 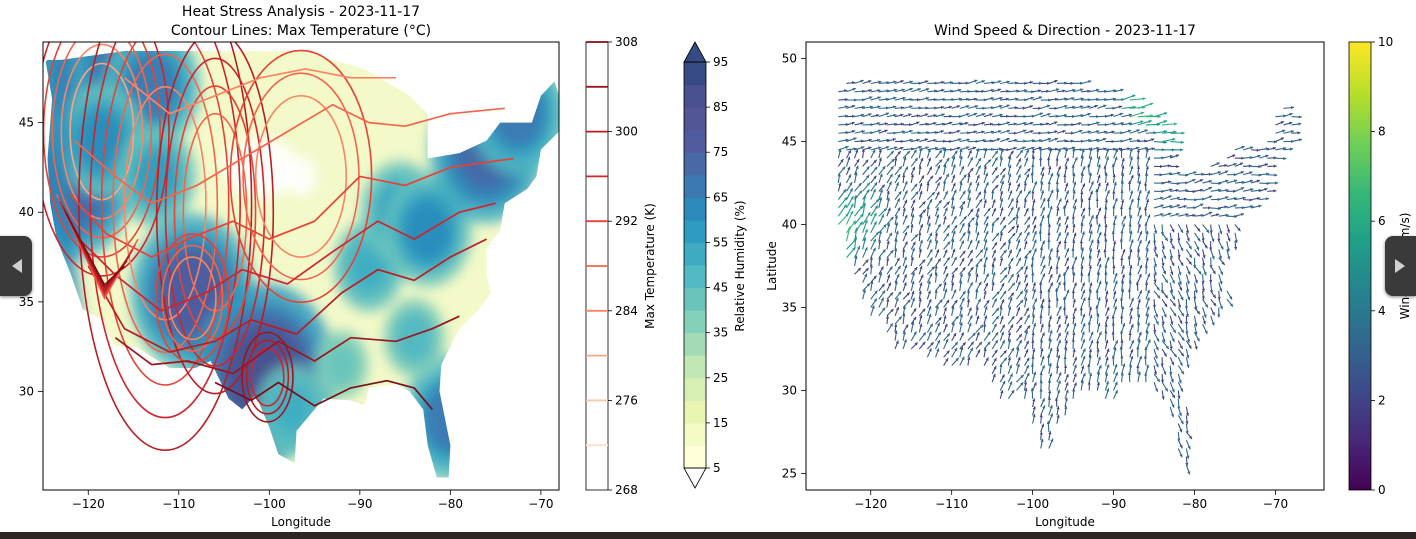 What do you see at coordinates (1400, 266) in the screenshot?
I see `next-button` at bounding box center [1400, 266].